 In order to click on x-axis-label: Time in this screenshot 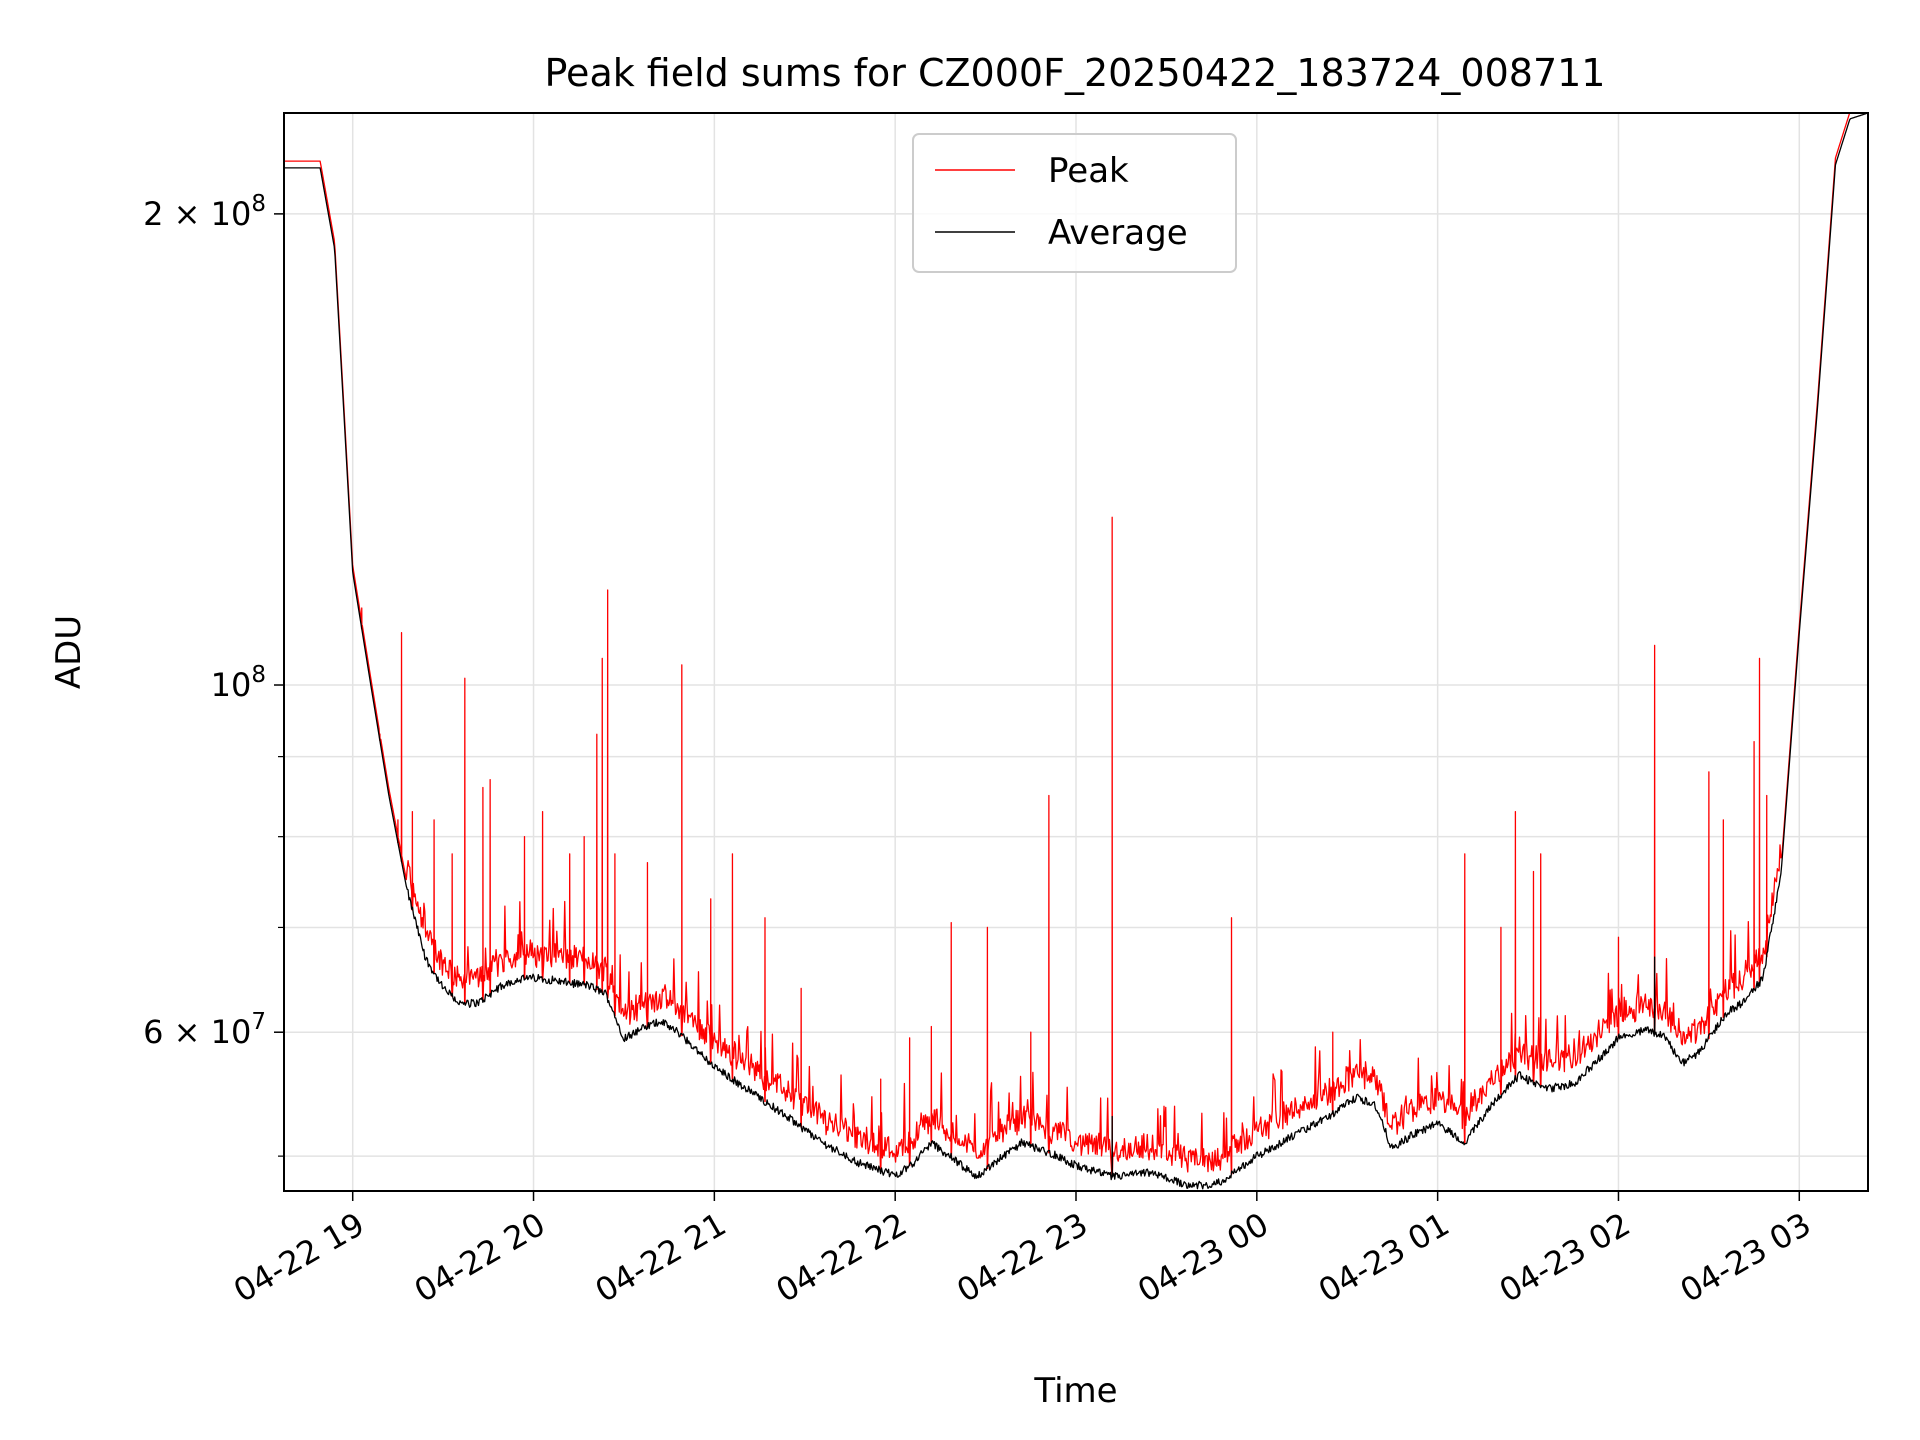, I will do `click(1075, 1391)`.